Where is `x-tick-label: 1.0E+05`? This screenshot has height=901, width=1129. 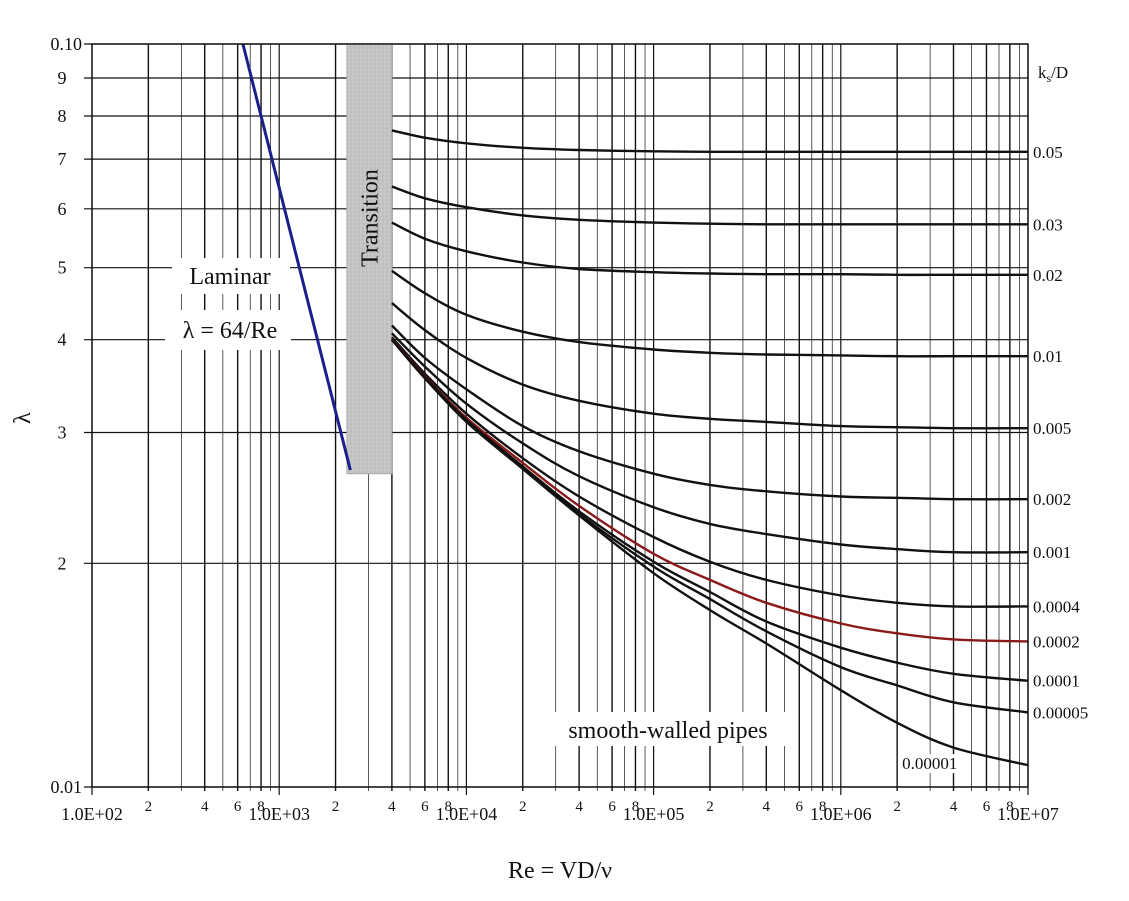 x-tick-label: 1.0E+05 is located at coordinates (654, 814).